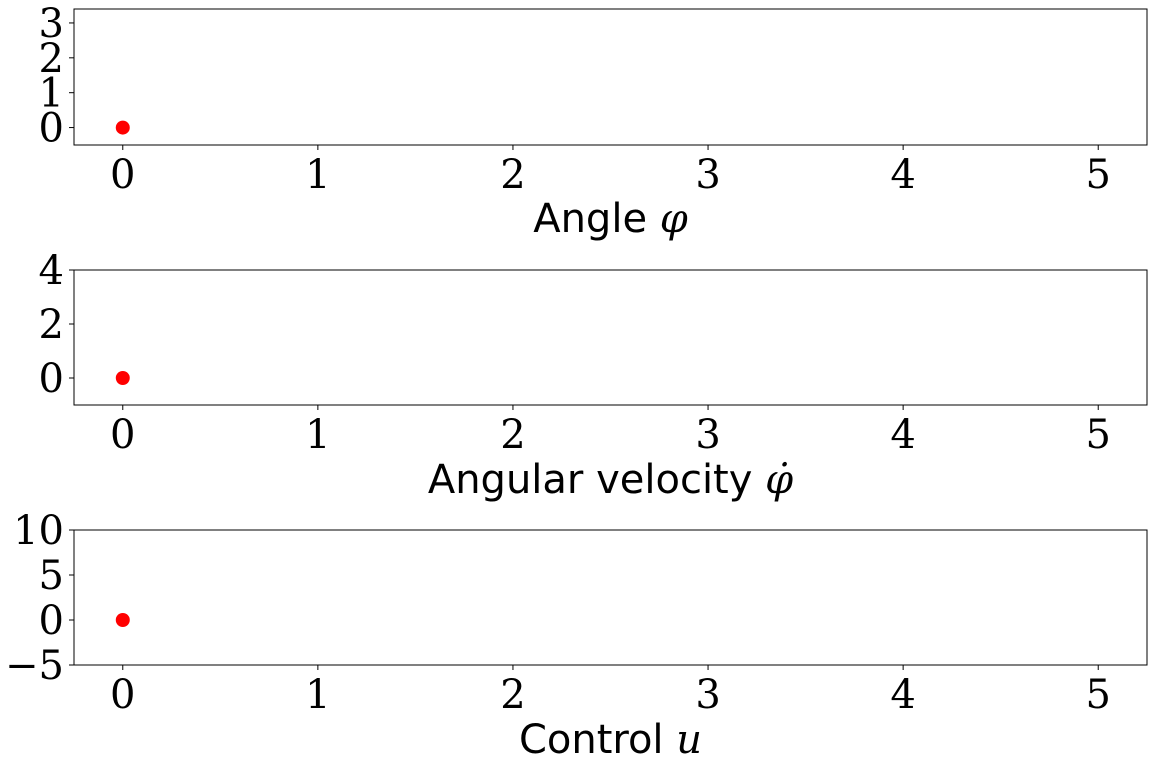  I want to click on y-tick-label: 3, so click(51, 24).